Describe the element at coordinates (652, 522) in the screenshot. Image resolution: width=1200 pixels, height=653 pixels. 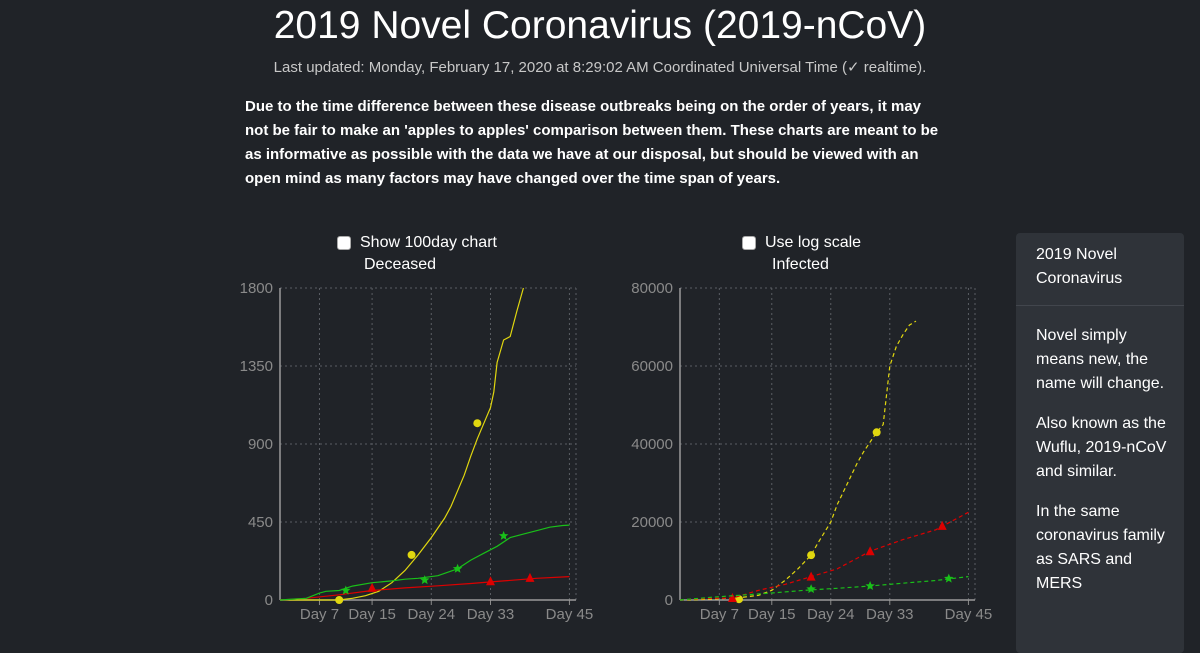
I see `y-tick-label: 20000` at that location.